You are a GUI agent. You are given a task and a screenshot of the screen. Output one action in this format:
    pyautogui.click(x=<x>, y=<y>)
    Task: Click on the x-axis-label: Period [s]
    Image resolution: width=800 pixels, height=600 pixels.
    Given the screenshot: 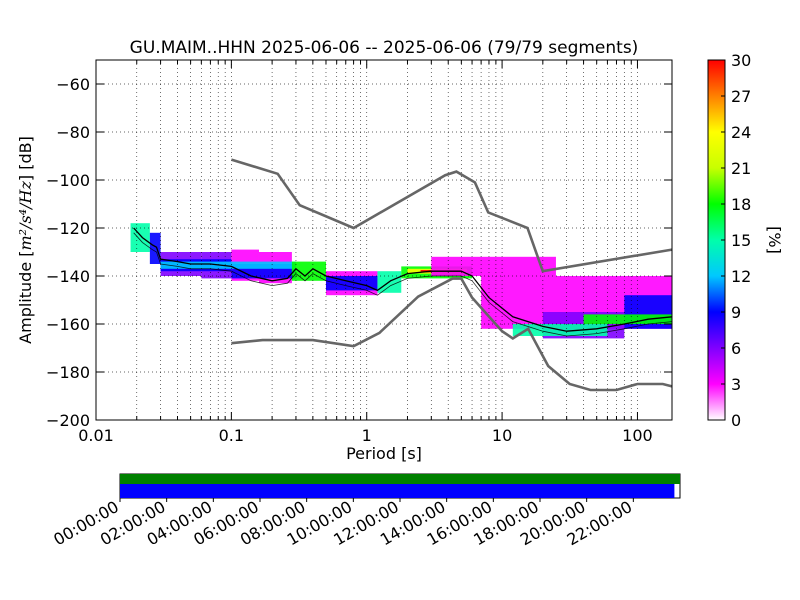 What is the action you would take?
    pyautogui.click(x=384, y=453)
    